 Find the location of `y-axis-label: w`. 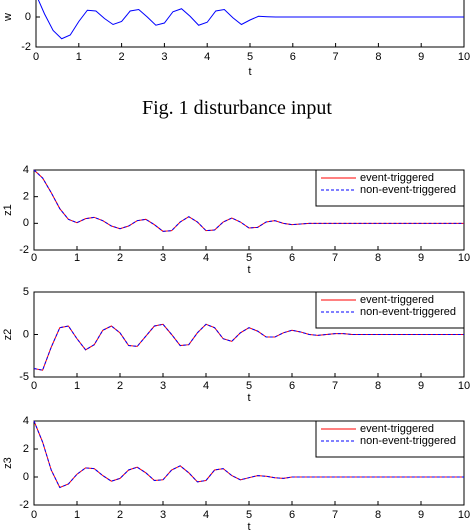

y-axis-label: w is located at coordinates (8, 17).